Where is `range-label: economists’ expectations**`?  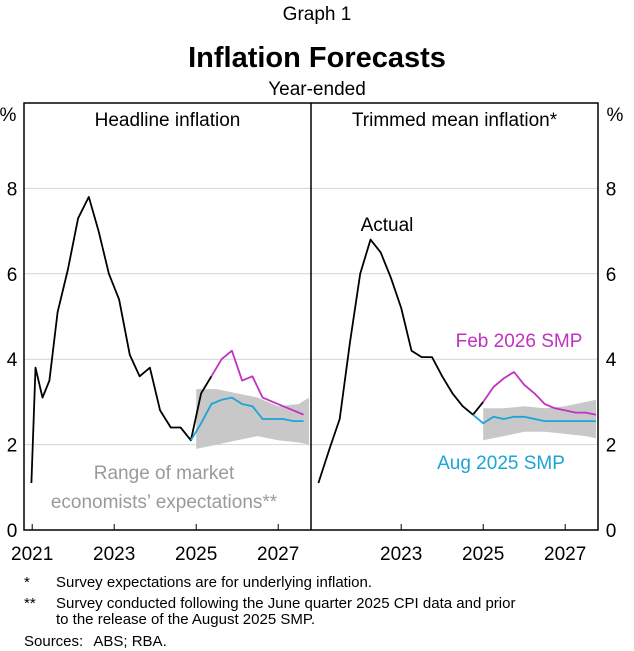
range-label: economists’ expectations** is located at coordinates (164, 502).